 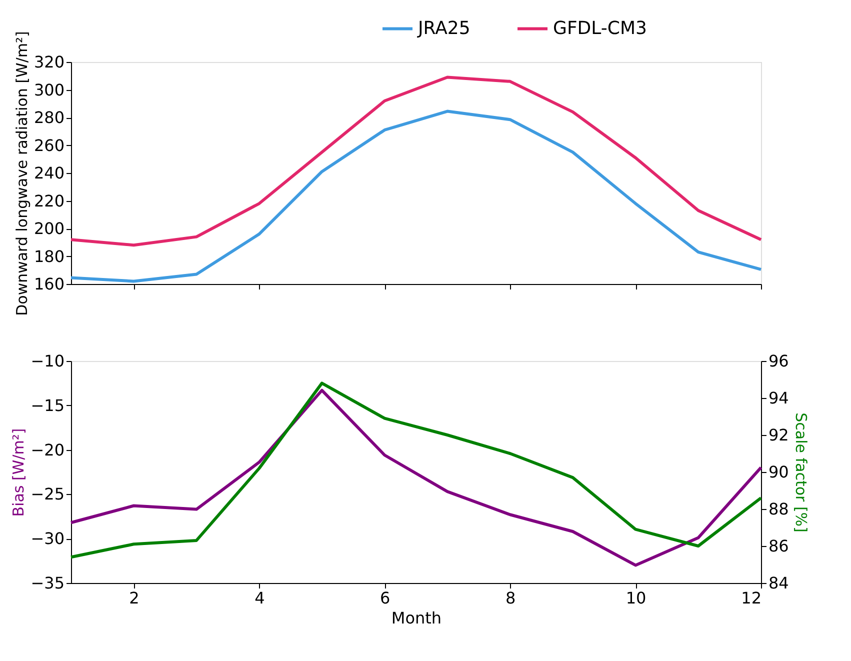 I want to click on y2-tick-label: 96, so click(x=778, y=361).